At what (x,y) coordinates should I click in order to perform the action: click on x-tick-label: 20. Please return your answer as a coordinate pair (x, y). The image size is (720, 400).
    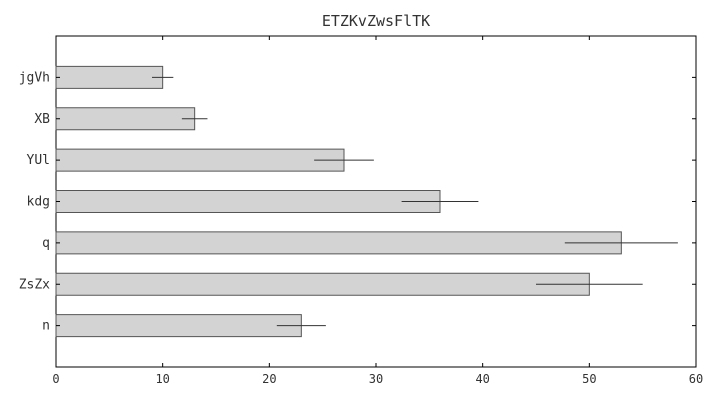
    Looking at the image, I should click on (269, 379).